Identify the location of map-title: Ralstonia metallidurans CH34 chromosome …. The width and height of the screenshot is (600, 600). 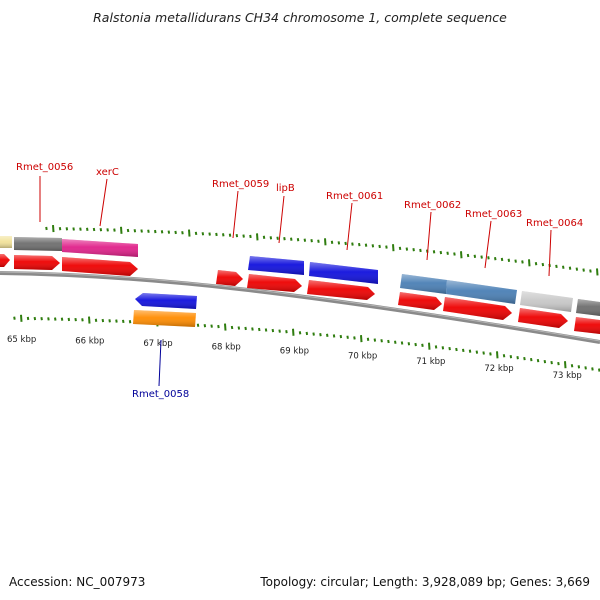
(300, 17).